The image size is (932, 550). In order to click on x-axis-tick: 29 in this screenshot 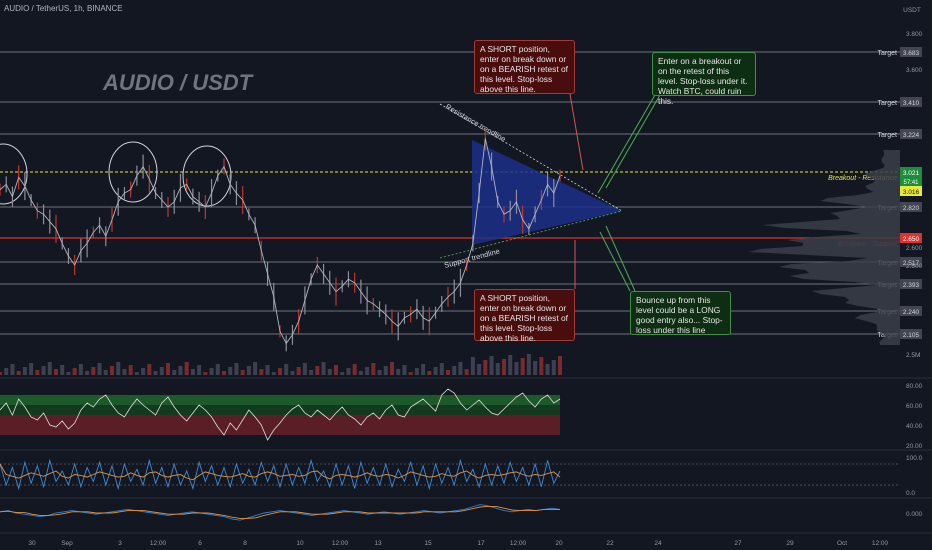, I will do `click(790, 543)`.